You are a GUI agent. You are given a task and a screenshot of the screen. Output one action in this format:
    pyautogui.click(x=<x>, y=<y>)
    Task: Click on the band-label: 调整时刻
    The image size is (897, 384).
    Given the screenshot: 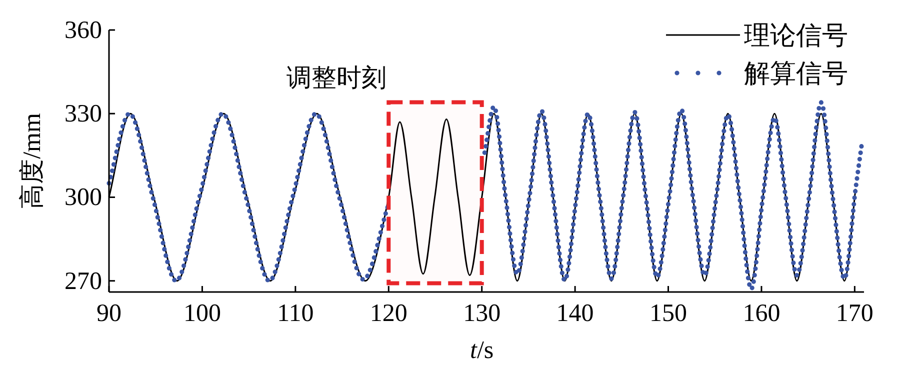 What is the action you would take?
    pyautogui.click(x=336, y=78)
    